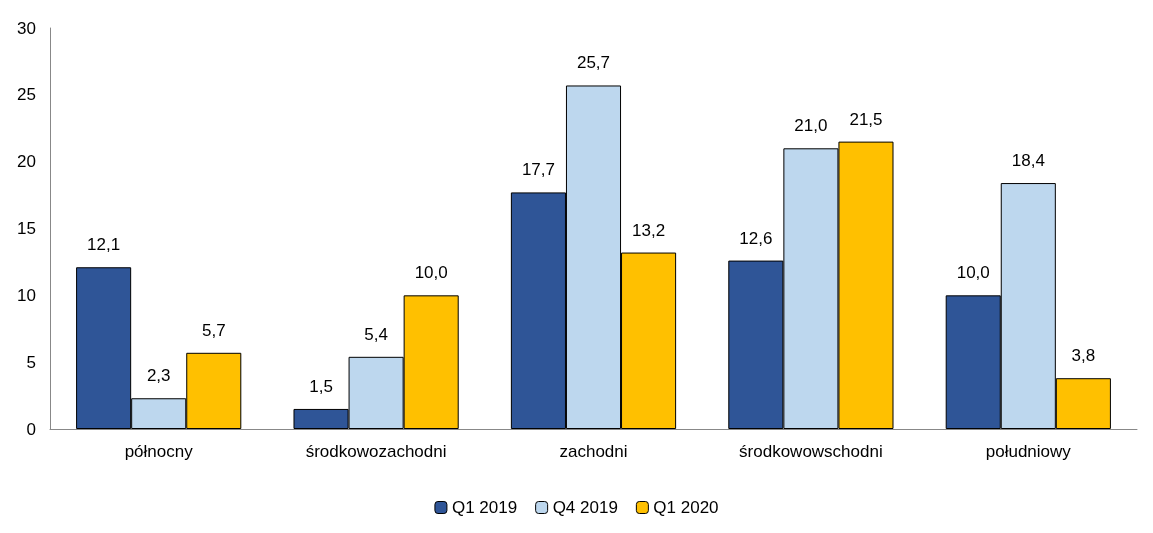 The height and width of the screenshot is (533, 1153). I want to click on y-tick-label: 20, so click(26, 162).